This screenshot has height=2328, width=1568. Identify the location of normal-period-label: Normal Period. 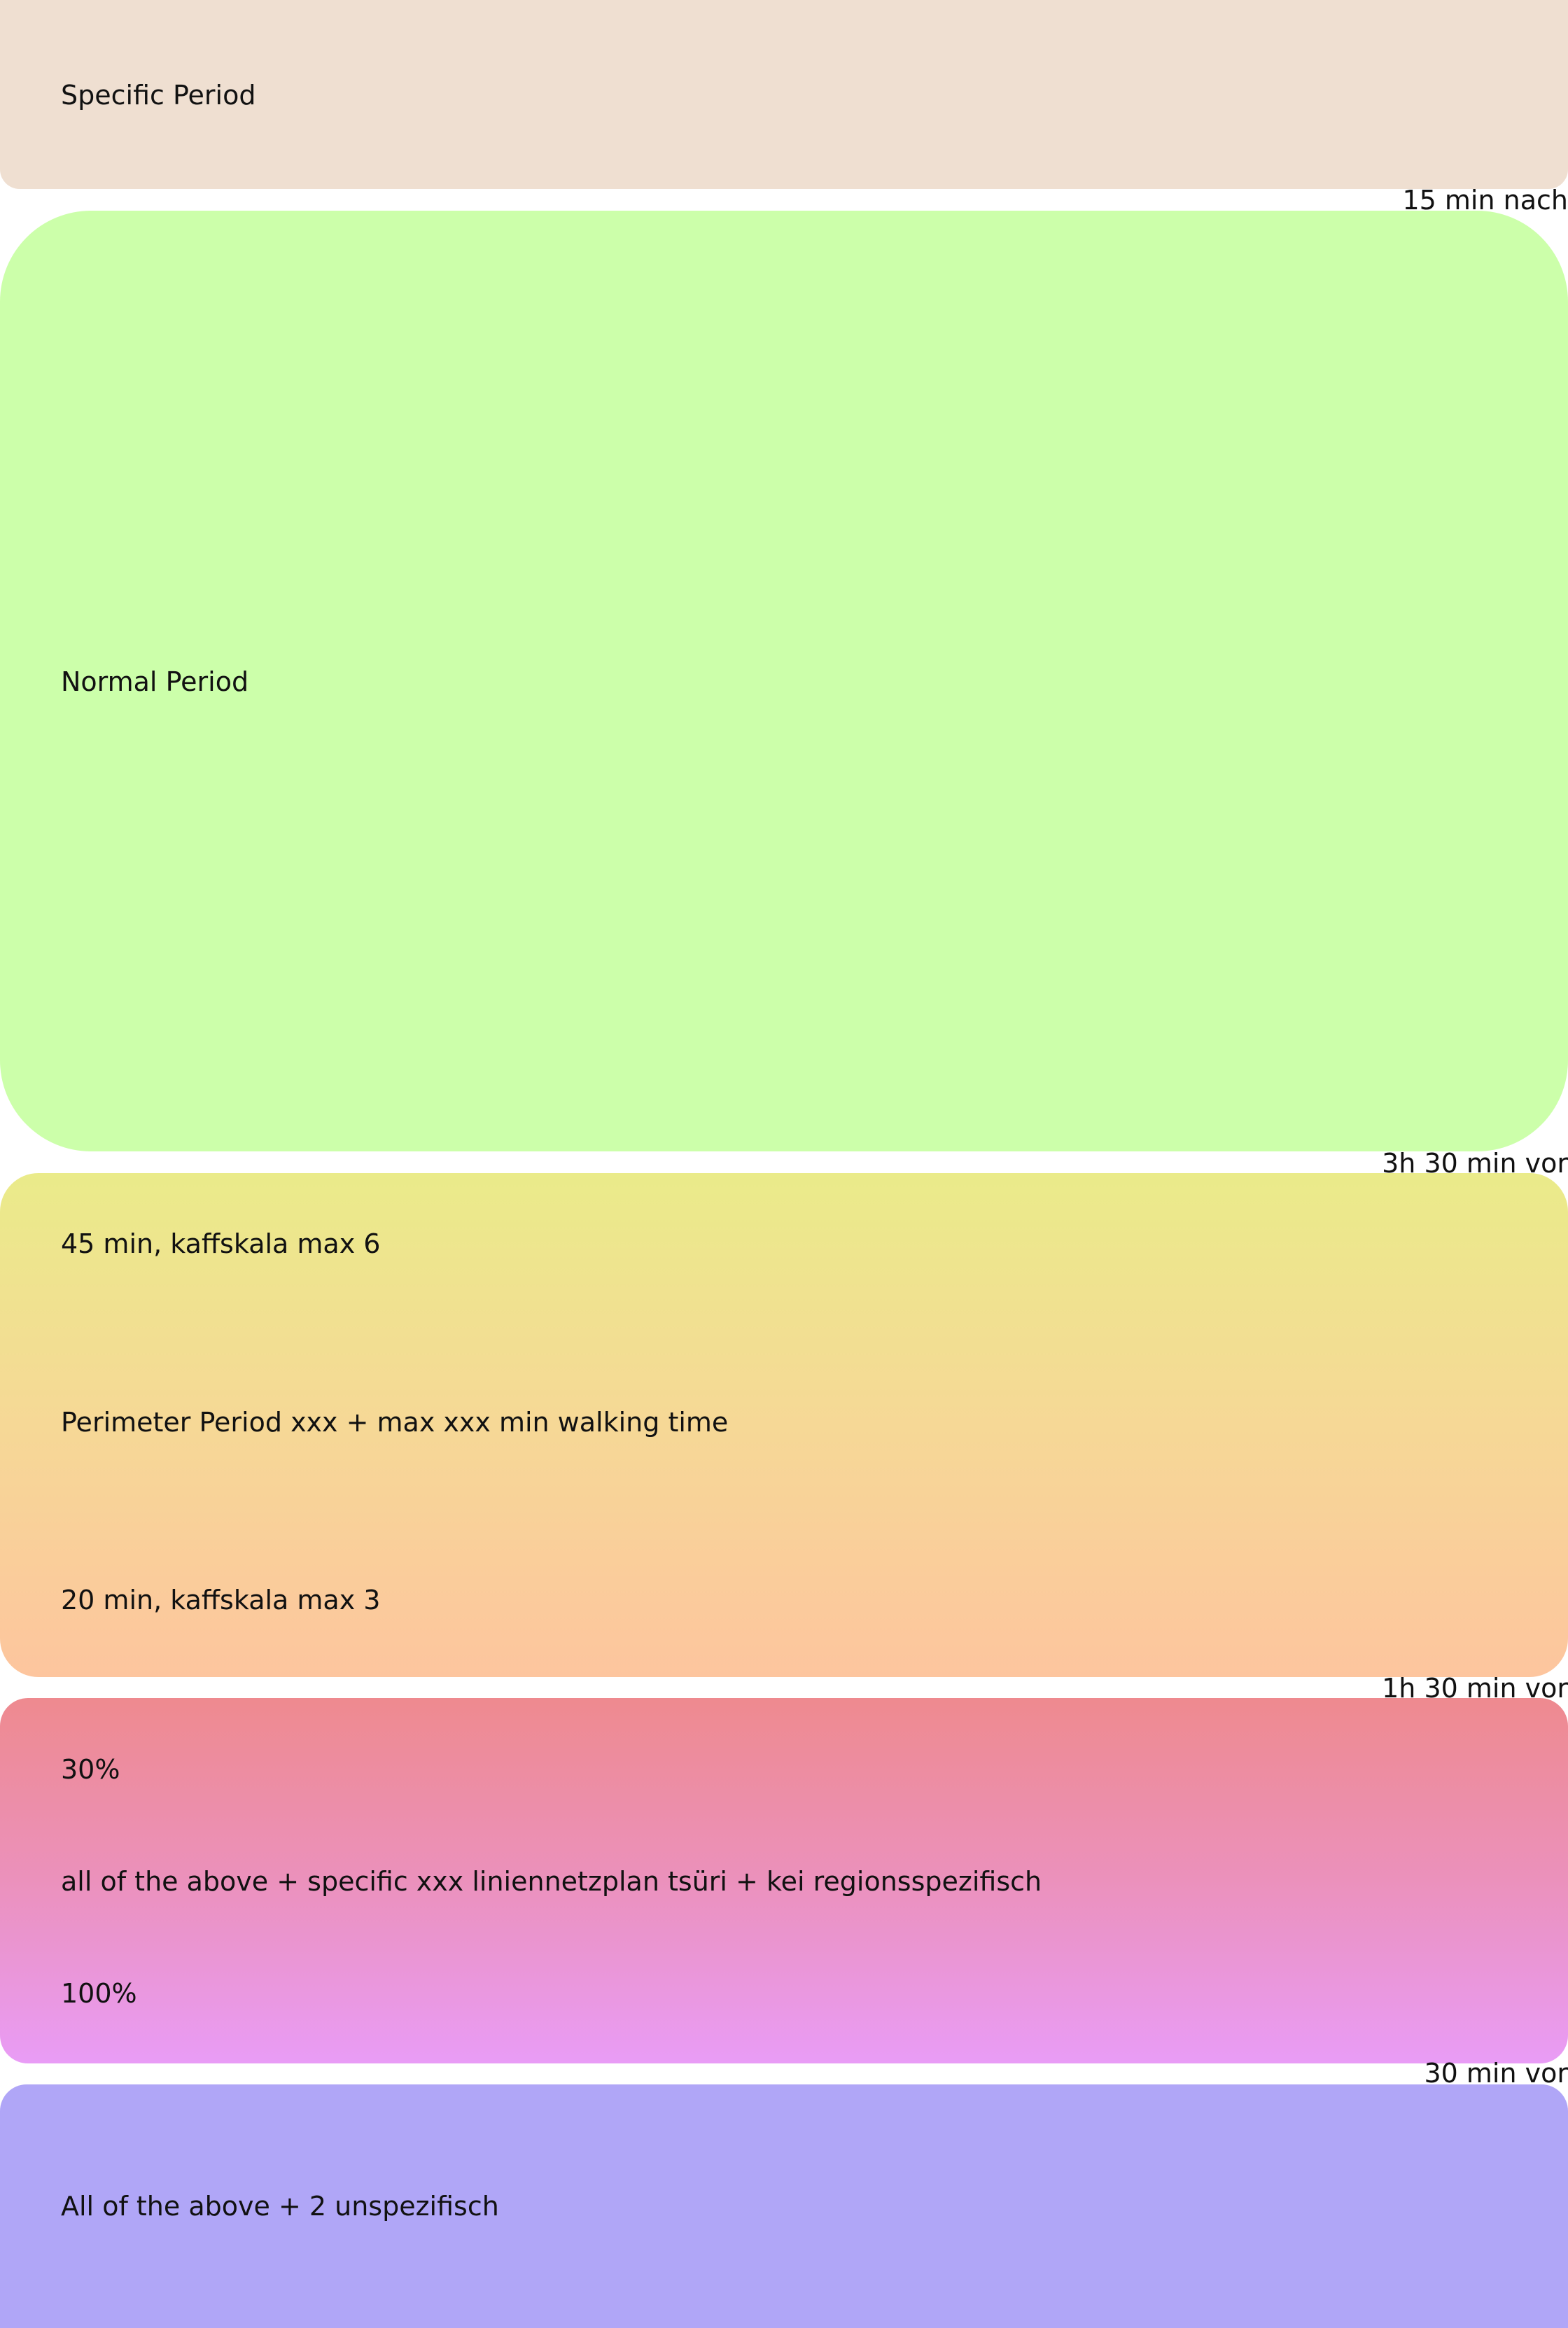
(155, 681).